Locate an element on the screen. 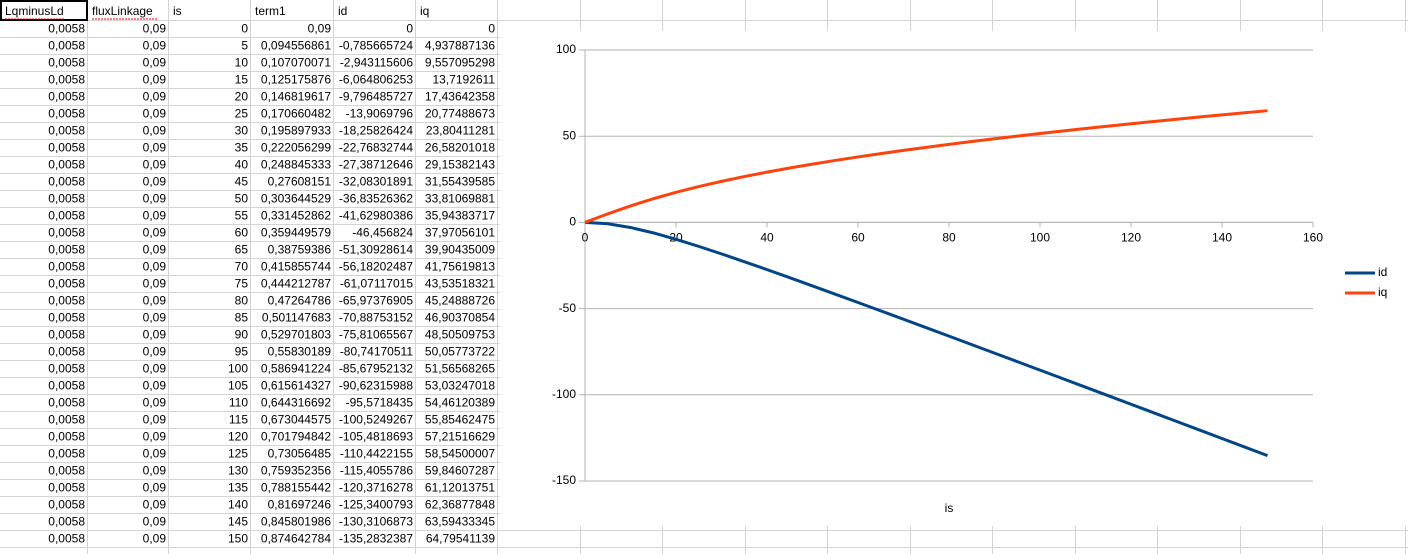  cell-value: 85 is located at coordinates (242, 318).